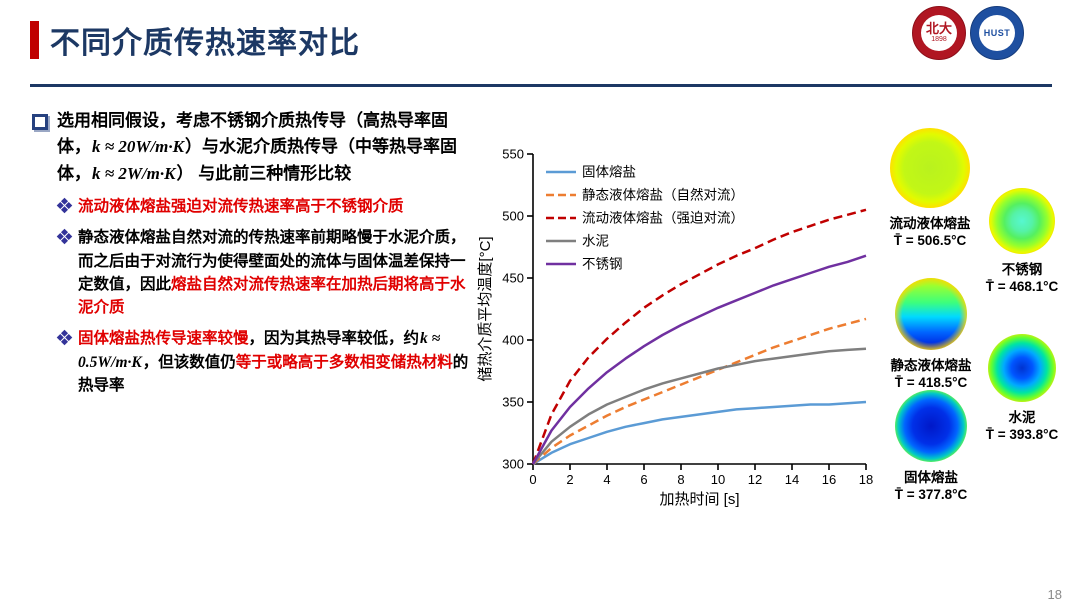 The image size is (1080, 608). I want to click on x-tick-label: 0, so click(532, 479).